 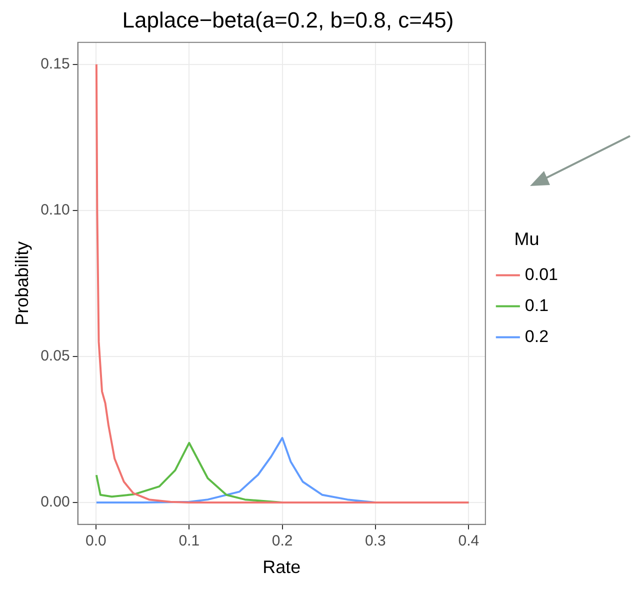 What do you see at coordinates (189, 541) in the screenshot?
I see `x-tick-label: 0.1` at bounding box center [189, 541].